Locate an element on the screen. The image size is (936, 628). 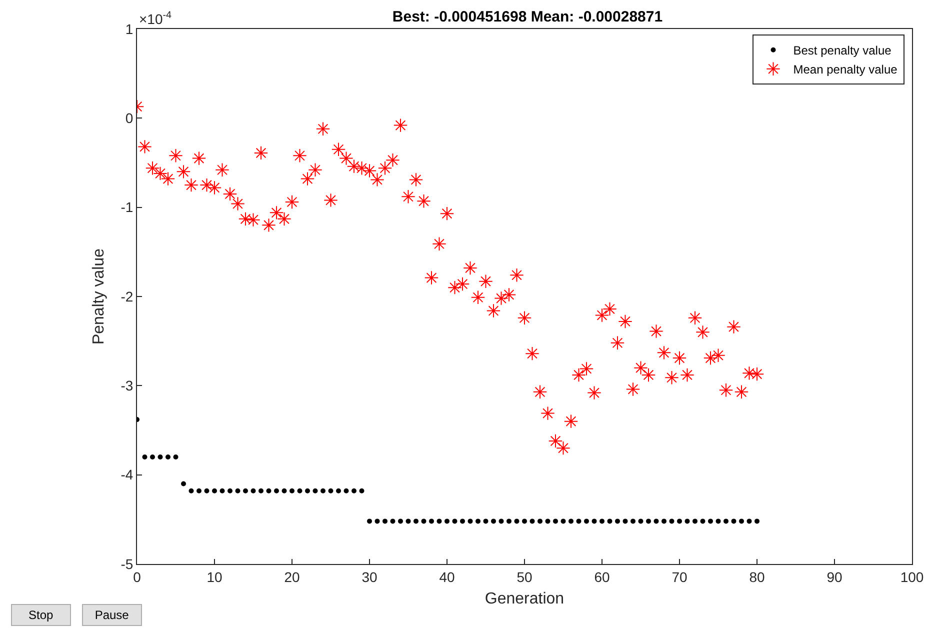
x-axis-title: Generation is located at coordinates (524, 599).